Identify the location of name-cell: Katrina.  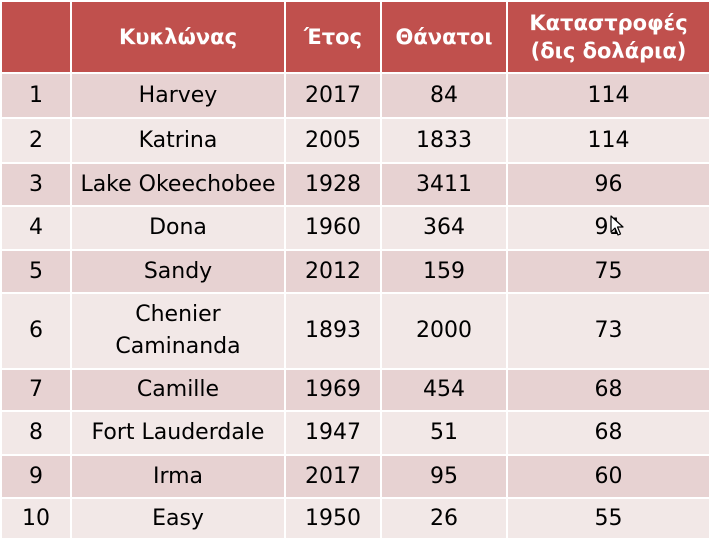
(178, 140).